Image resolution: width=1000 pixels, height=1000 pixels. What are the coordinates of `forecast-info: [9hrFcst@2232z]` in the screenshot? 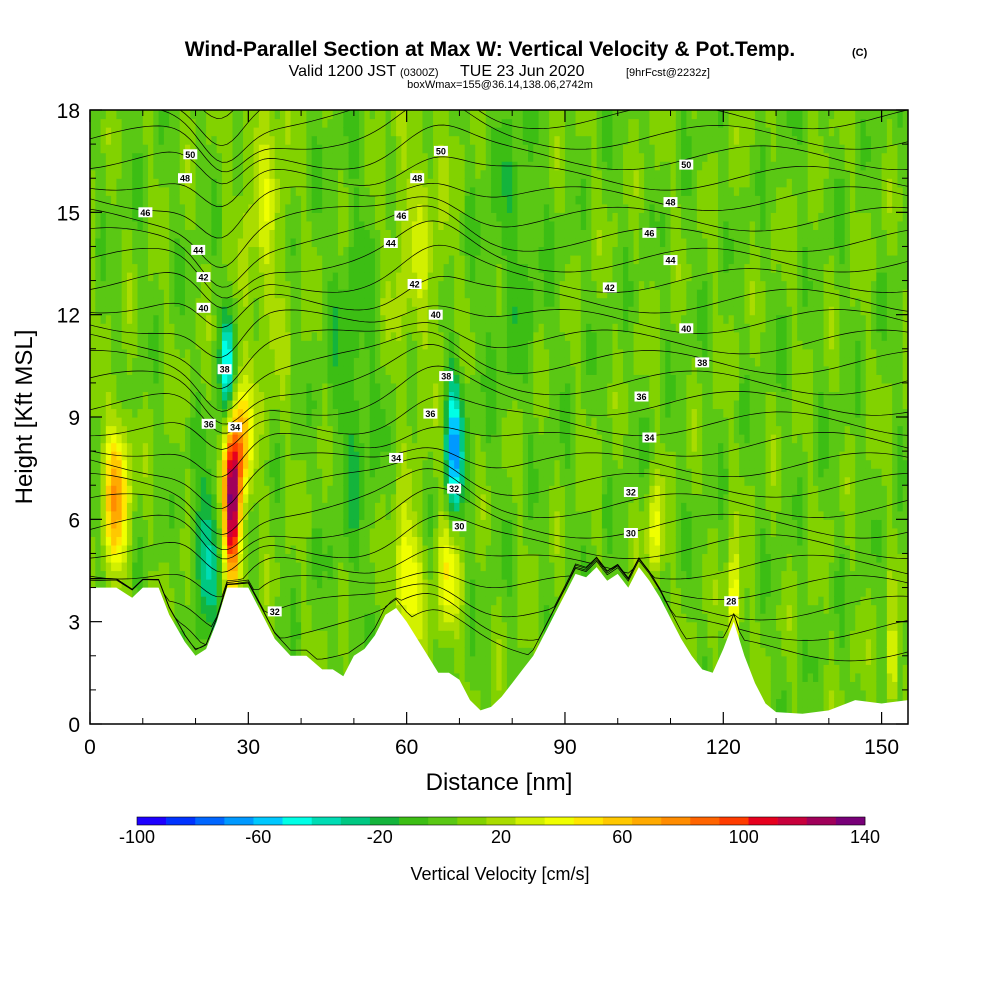 It's located at (668, 73).